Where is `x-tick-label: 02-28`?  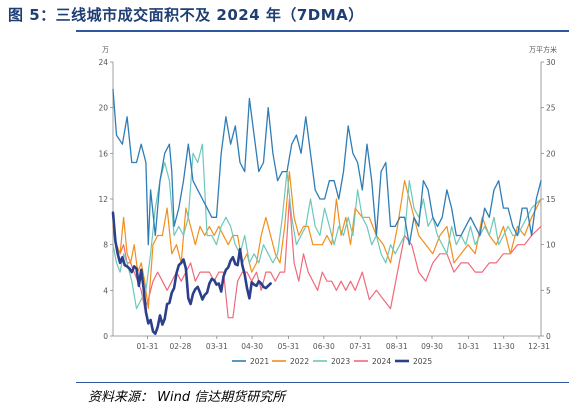 x-tick-label: 02-28 is located at coordinates (180, 346).